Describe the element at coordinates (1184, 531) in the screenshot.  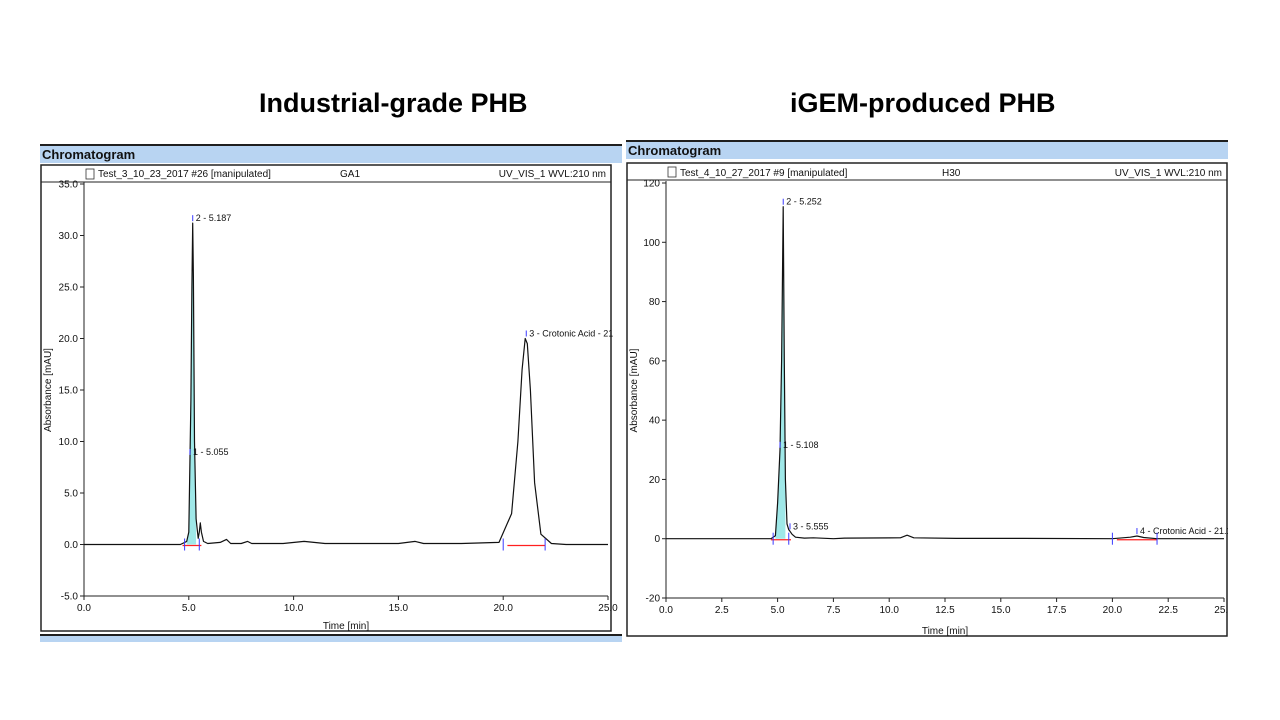
I see `peak-label: 4 - Crotonic Acid - 21.1` at that location.